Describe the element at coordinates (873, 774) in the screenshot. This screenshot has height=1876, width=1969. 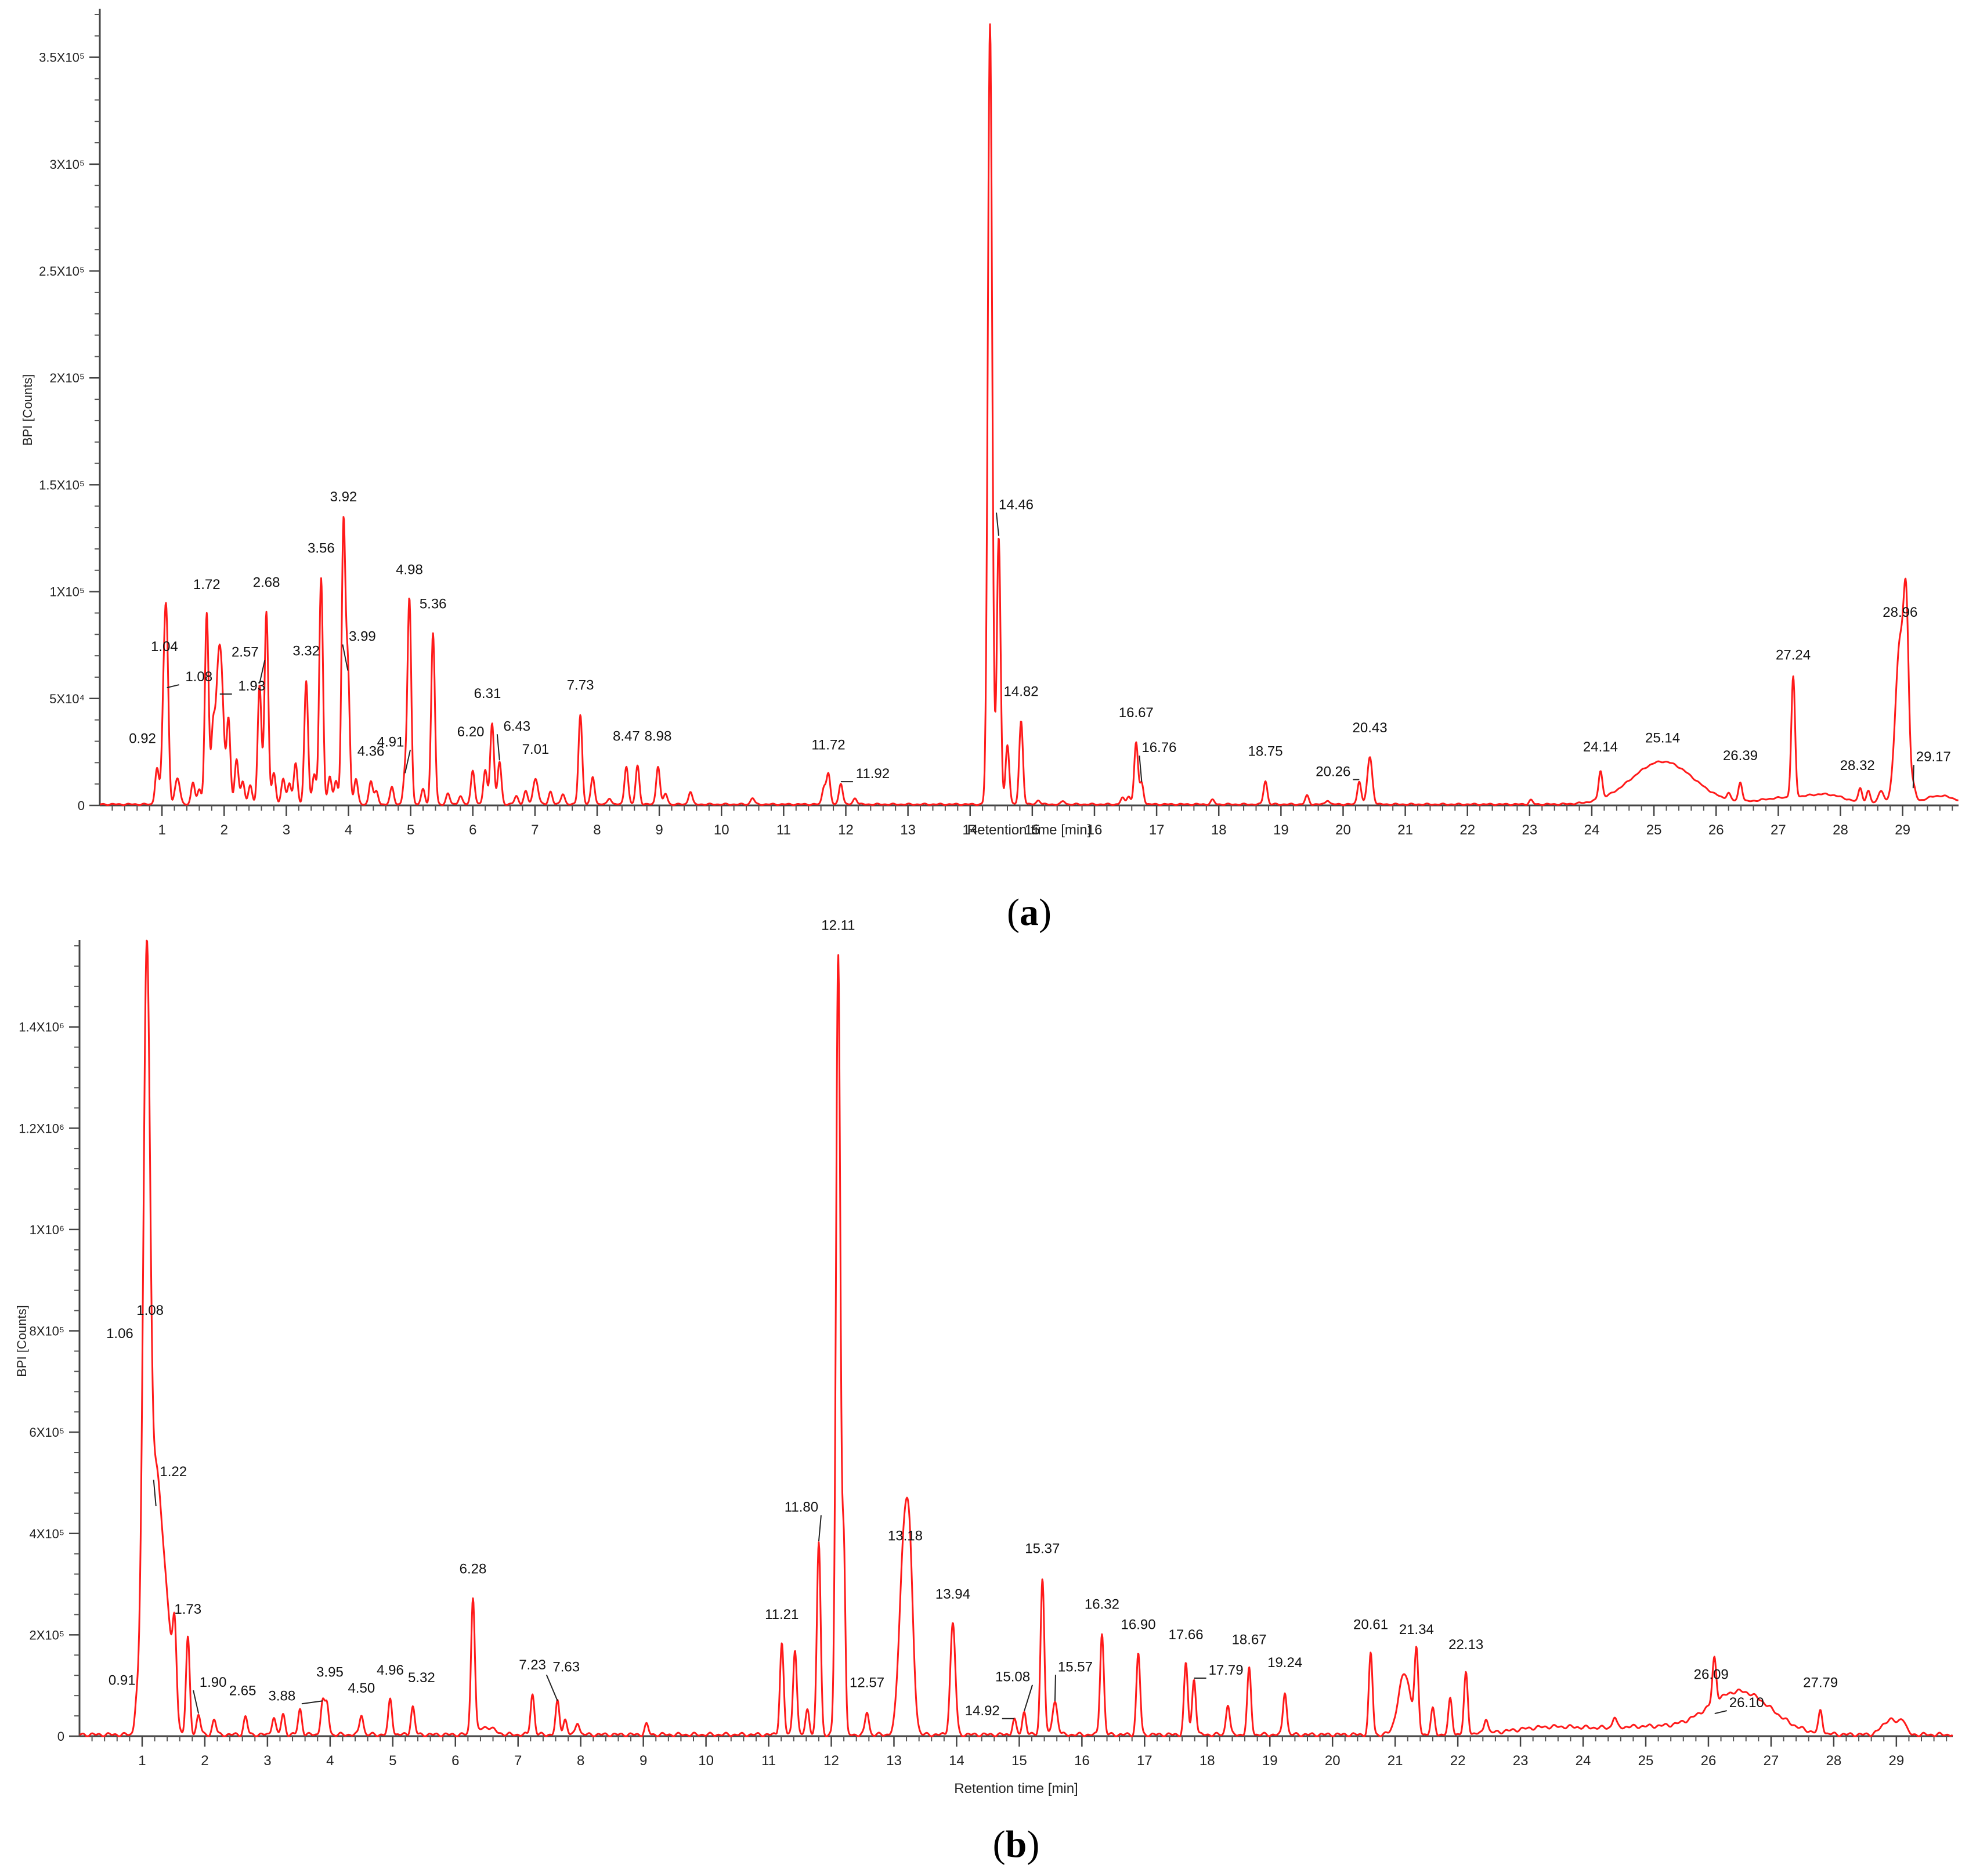
I see `peak-label: 11.92` at that location.